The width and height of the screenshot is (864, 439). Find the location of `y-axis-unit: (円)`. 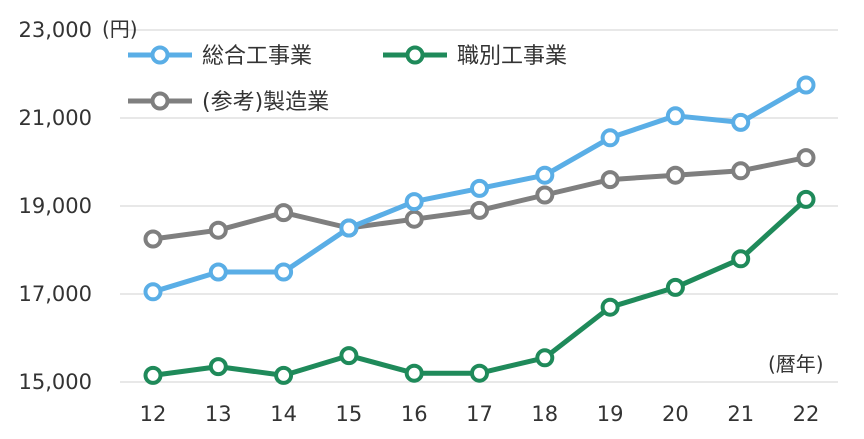

y-axis-unit: (円) is located at coordinates (120, 29).